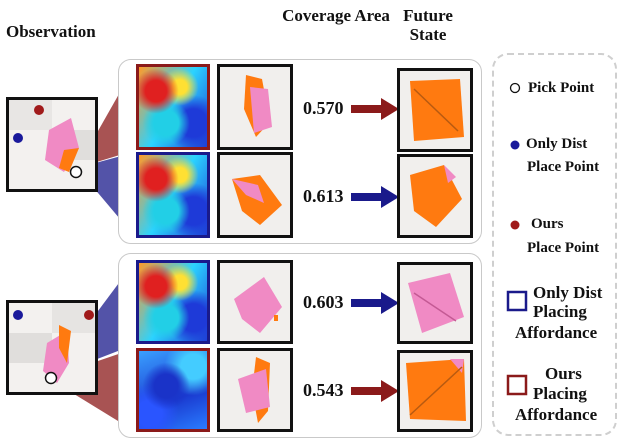 The image size is (619, 438). I want to click on legend-only-dist-place-line1: Only Dist, so click(557, 144).